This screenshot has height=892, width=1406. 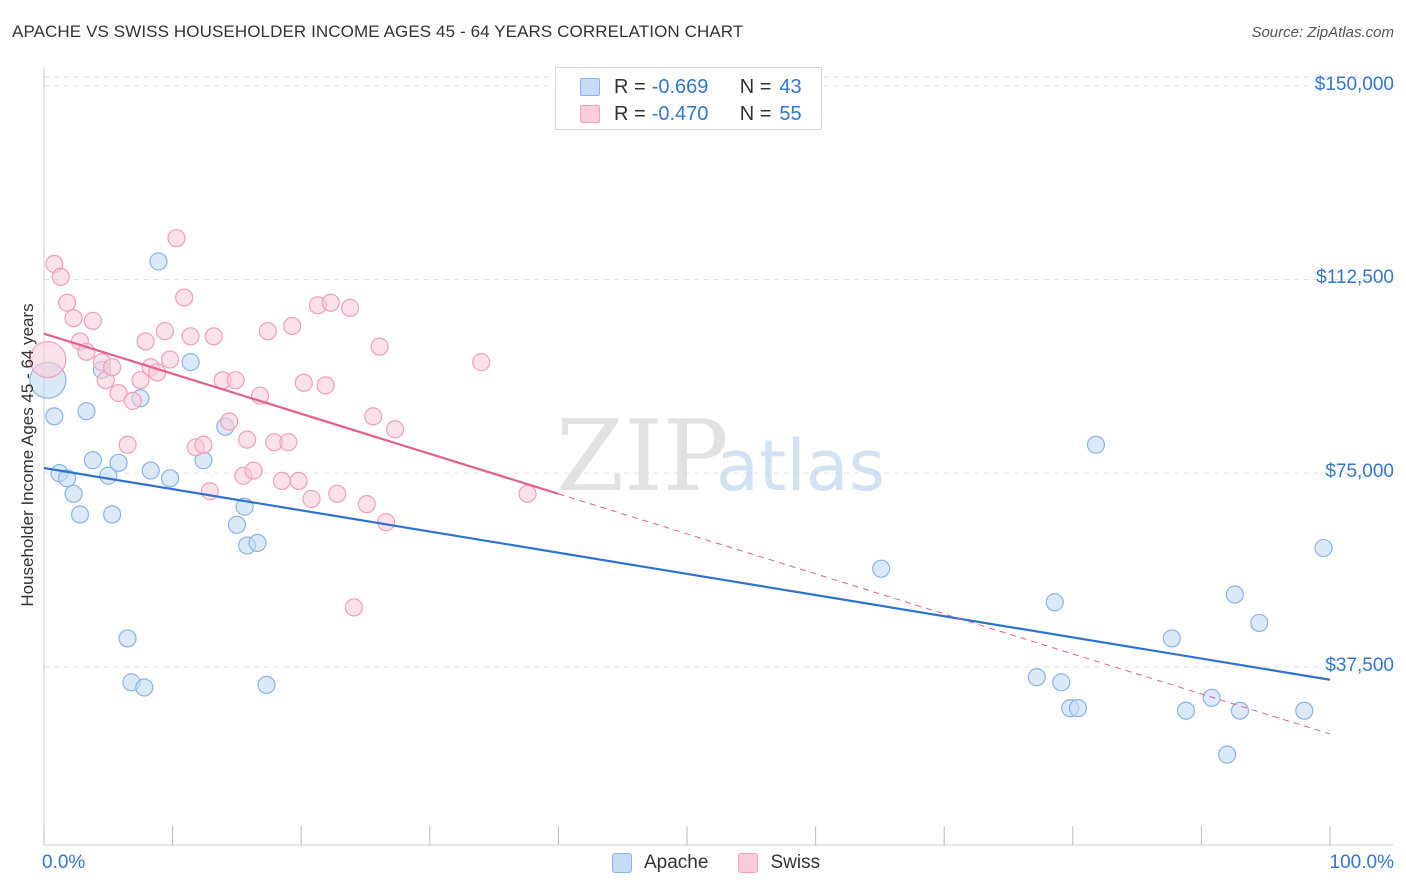 I want to click on x-tick-label-right: 100.0%, so click(x=1361, y=862).